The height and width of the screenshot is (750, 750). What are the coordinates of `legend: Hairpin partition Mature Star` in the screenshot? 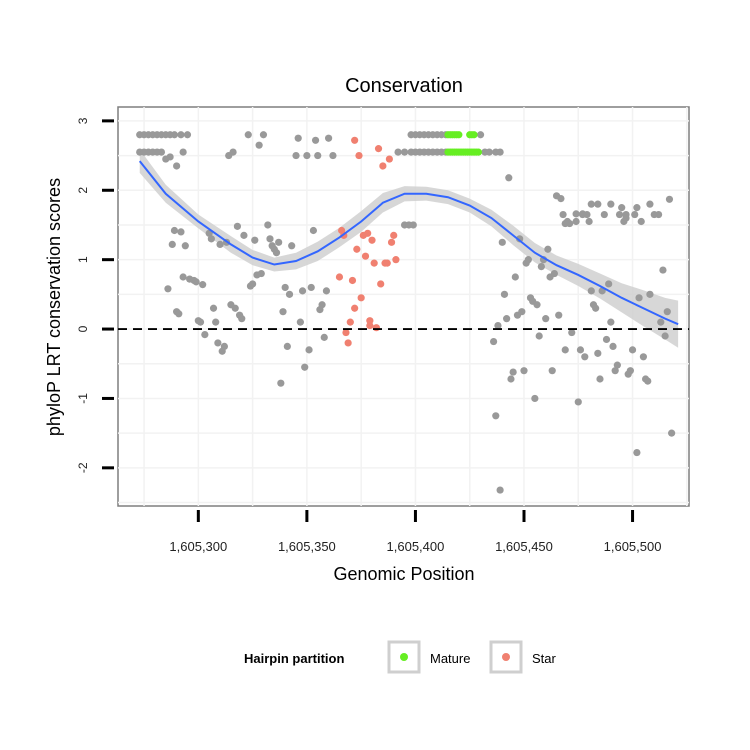 It's located at (400, 657).